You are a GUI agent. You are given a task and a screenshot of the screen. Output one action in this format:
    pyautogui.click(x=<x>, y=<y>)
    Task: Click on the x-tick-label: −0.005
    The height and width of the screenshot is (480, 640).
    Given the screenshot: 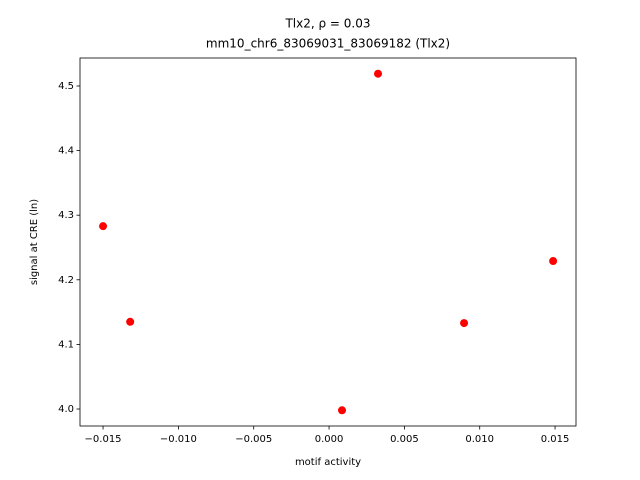 What is the action you would take?
    pyautogui.click(x=253, y=439)
    